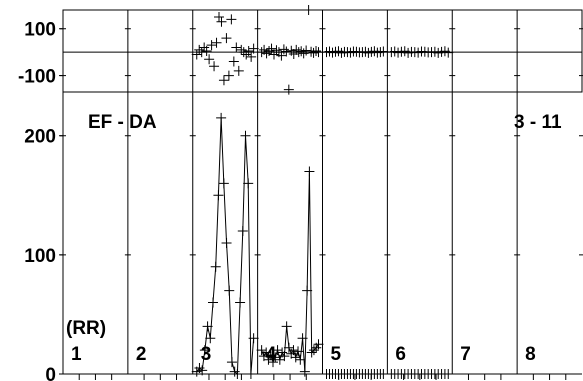 The height and width of the screenshot is (381, 583). Describe the element at coordinates (86, 328) in the screenshot. I see `y-axis-label: (RR)` at that location.